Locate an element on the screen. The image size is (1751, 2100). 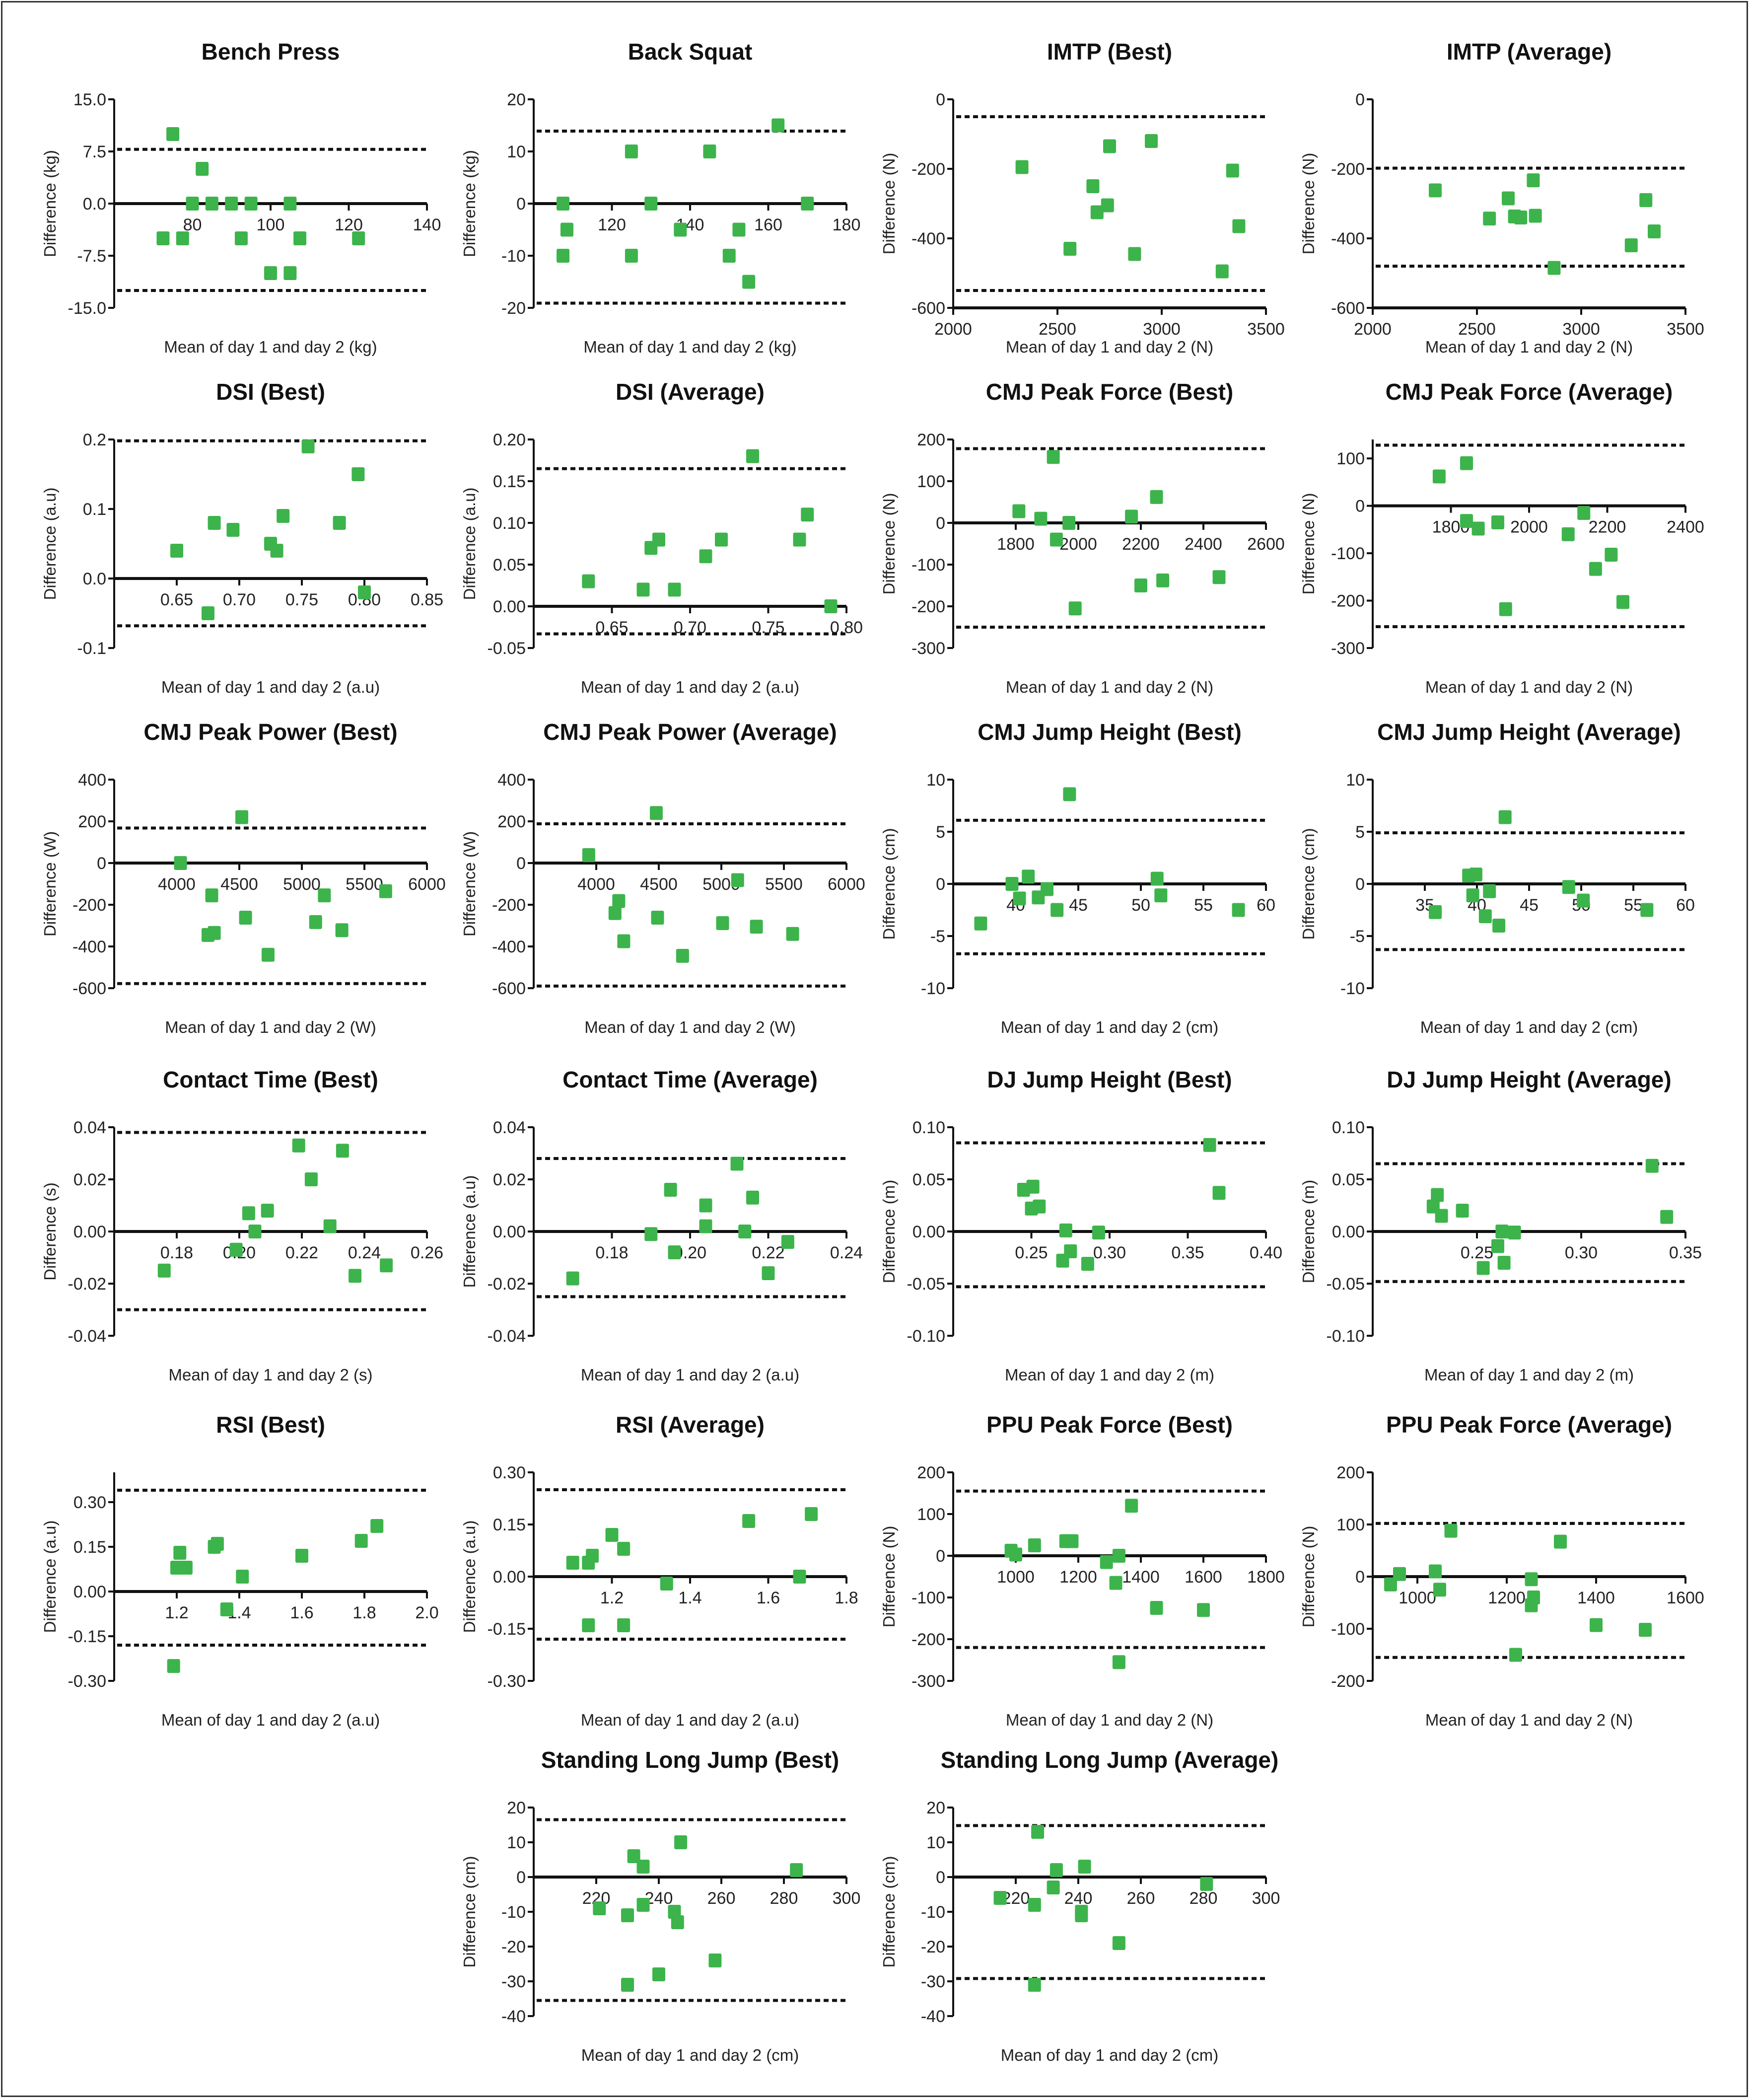
y-tick-label: -0.10 is located at coordinates (1346, 1336).